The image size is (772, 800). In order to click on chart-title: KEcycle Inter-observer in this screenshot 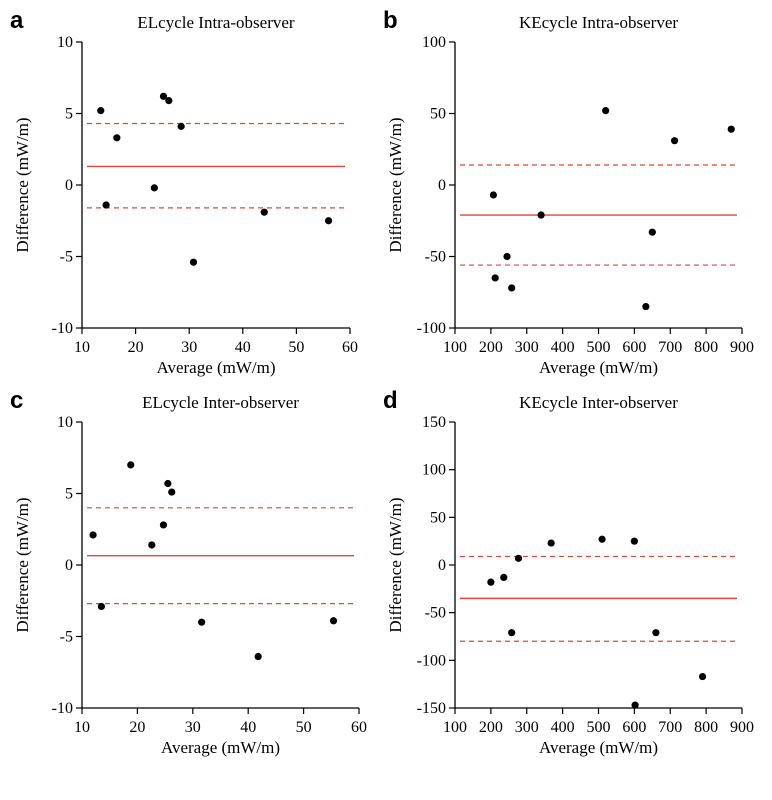, I will do `click(598, 402)`.